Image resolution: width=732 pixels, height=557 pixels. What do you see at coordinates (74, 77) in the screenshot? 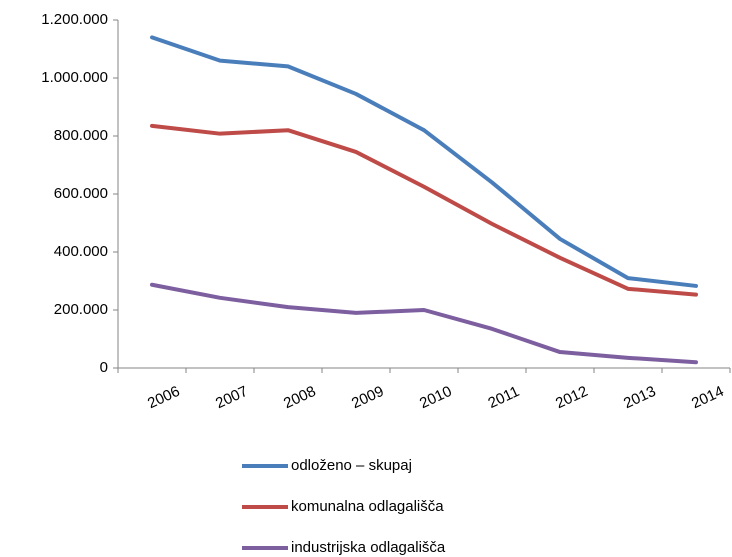
I see `y-tick-label: 1.000.000` at bounding box center [74, 77].